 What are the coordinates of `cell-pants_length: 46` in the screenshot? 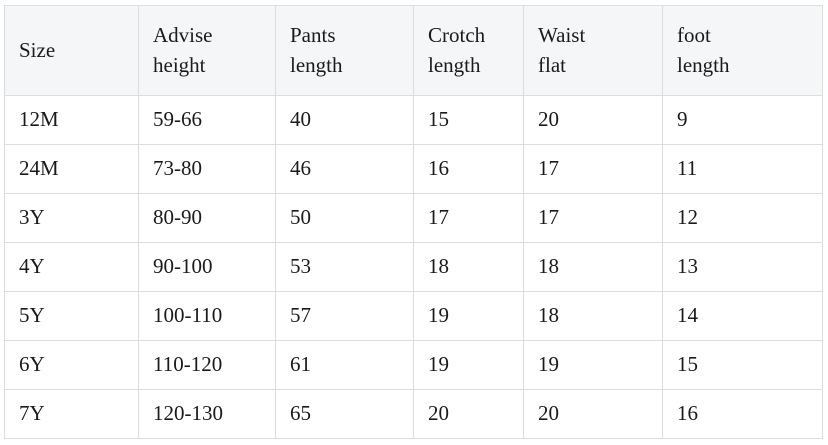 It's located at (344, 169).